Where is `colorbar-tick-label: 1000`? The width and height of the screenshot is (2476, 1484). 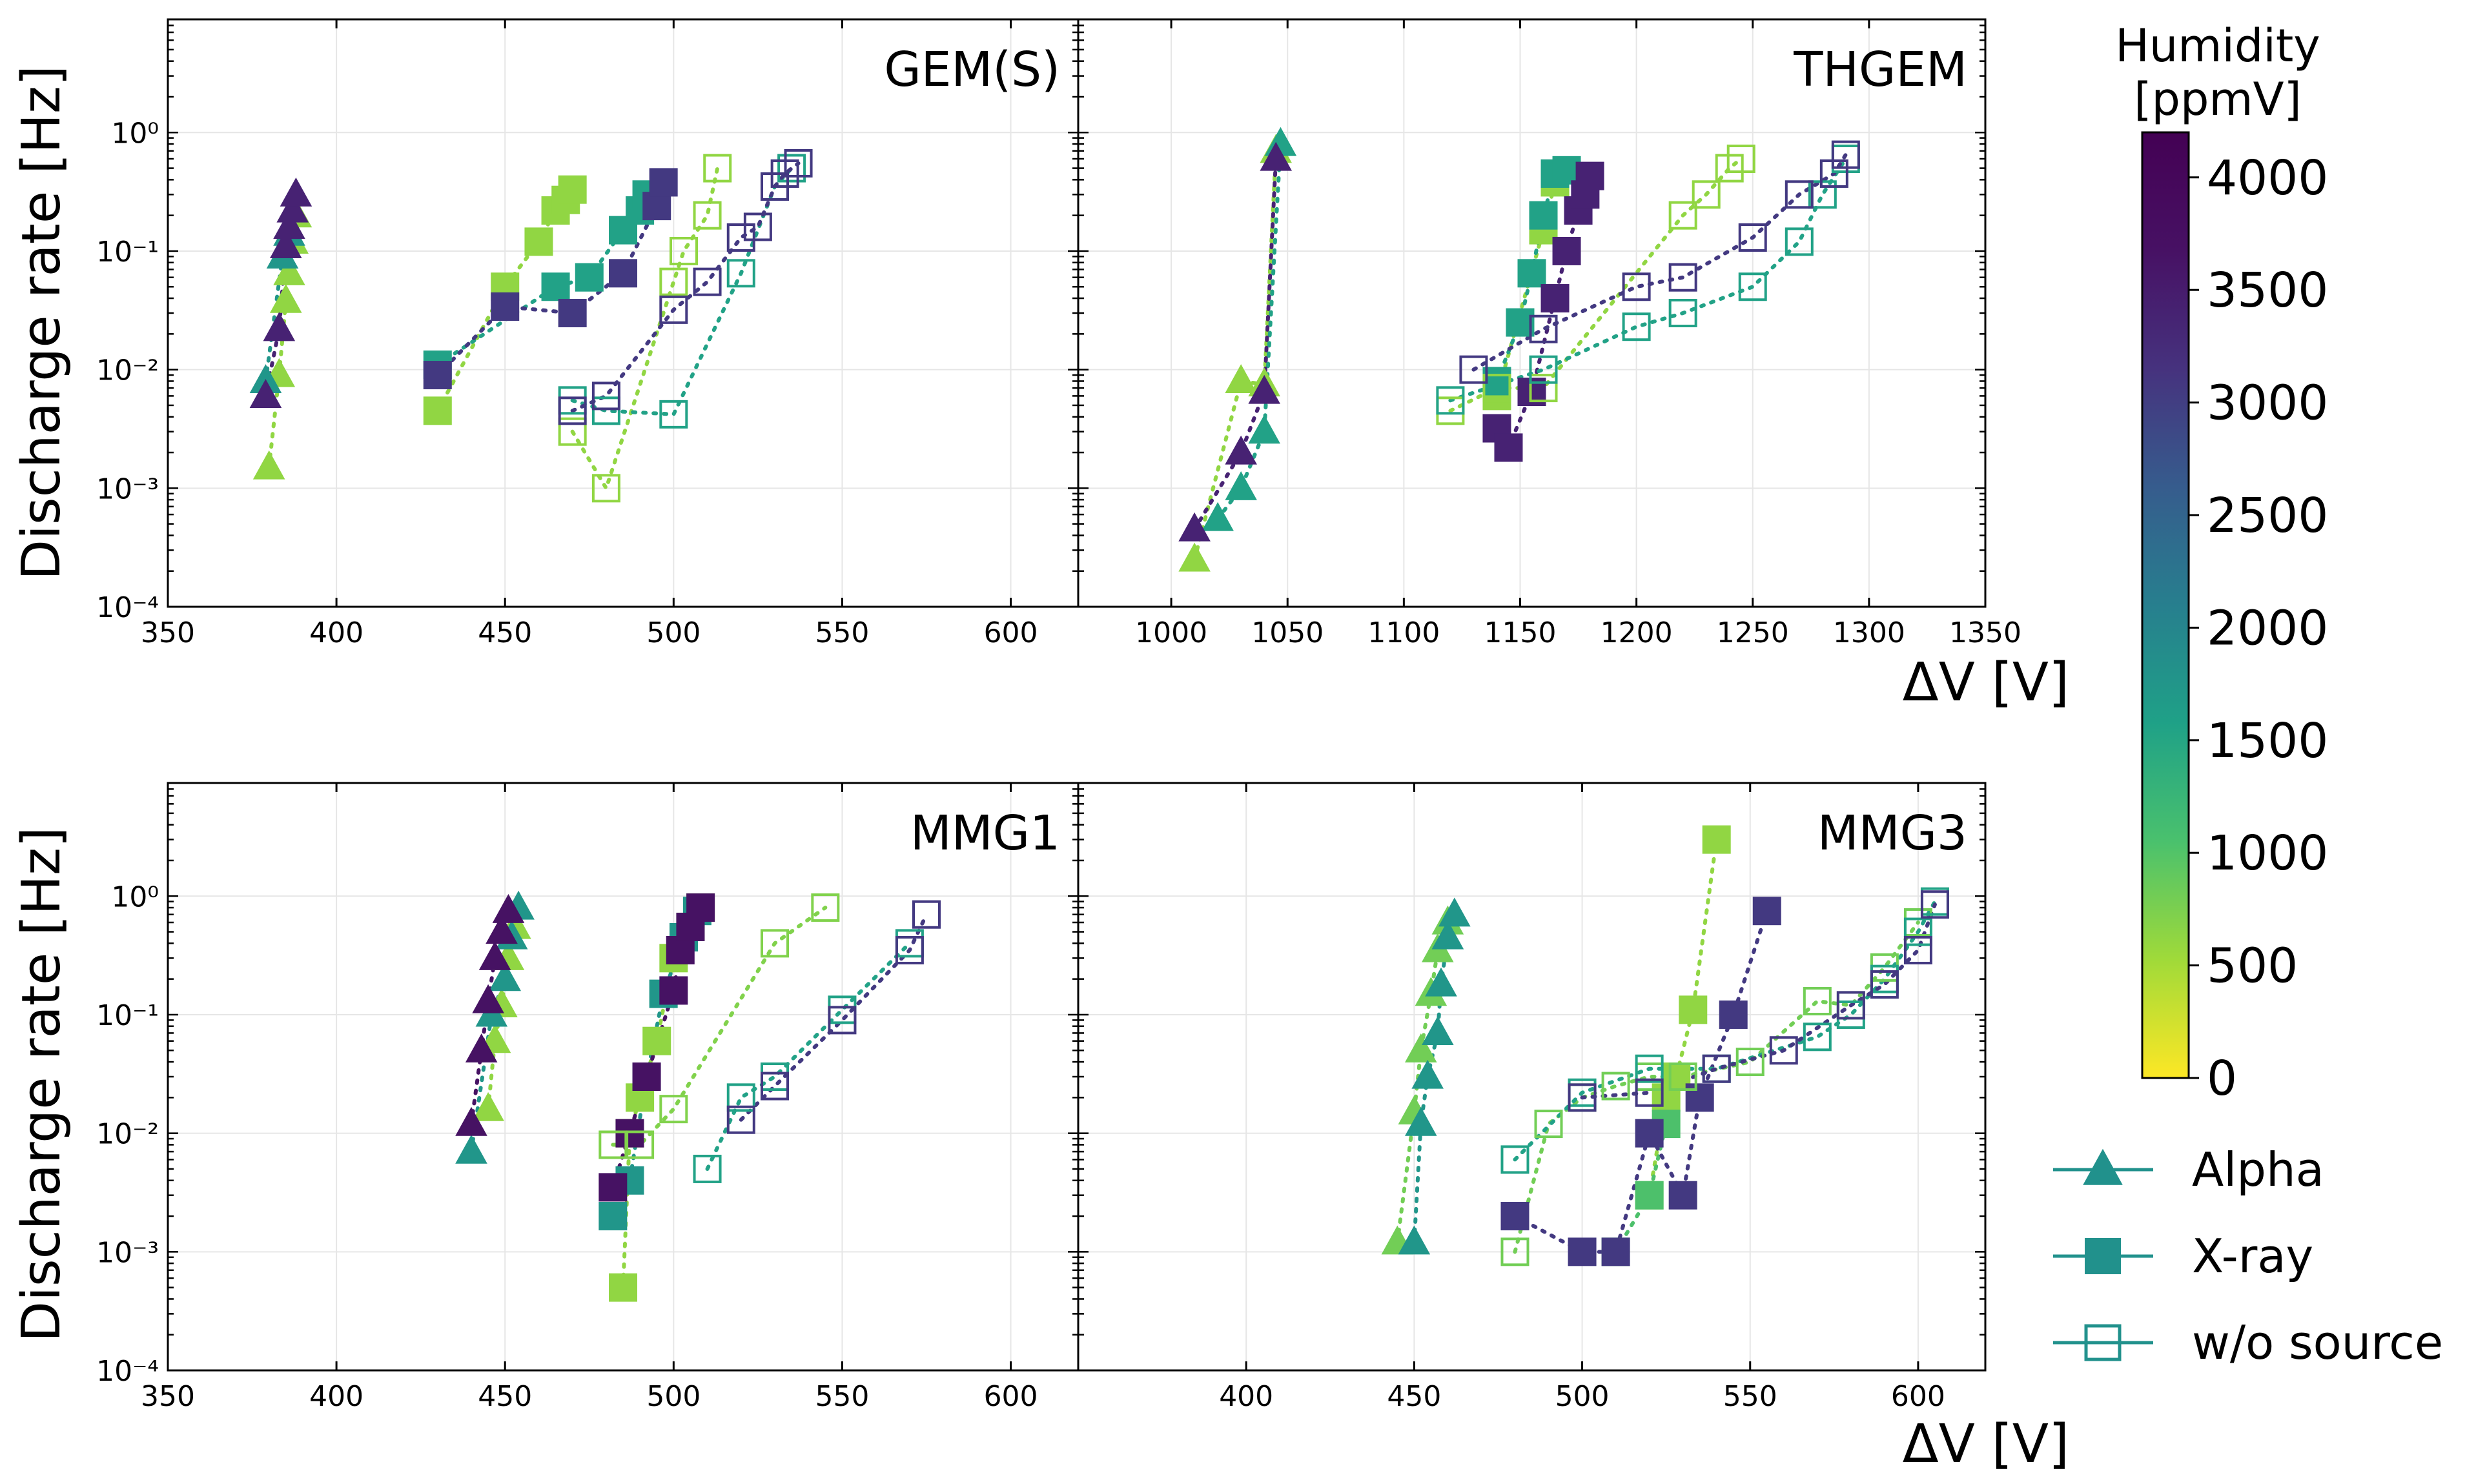
colorbar-tick-label: 1000 is located at coordinates (2267, 853).